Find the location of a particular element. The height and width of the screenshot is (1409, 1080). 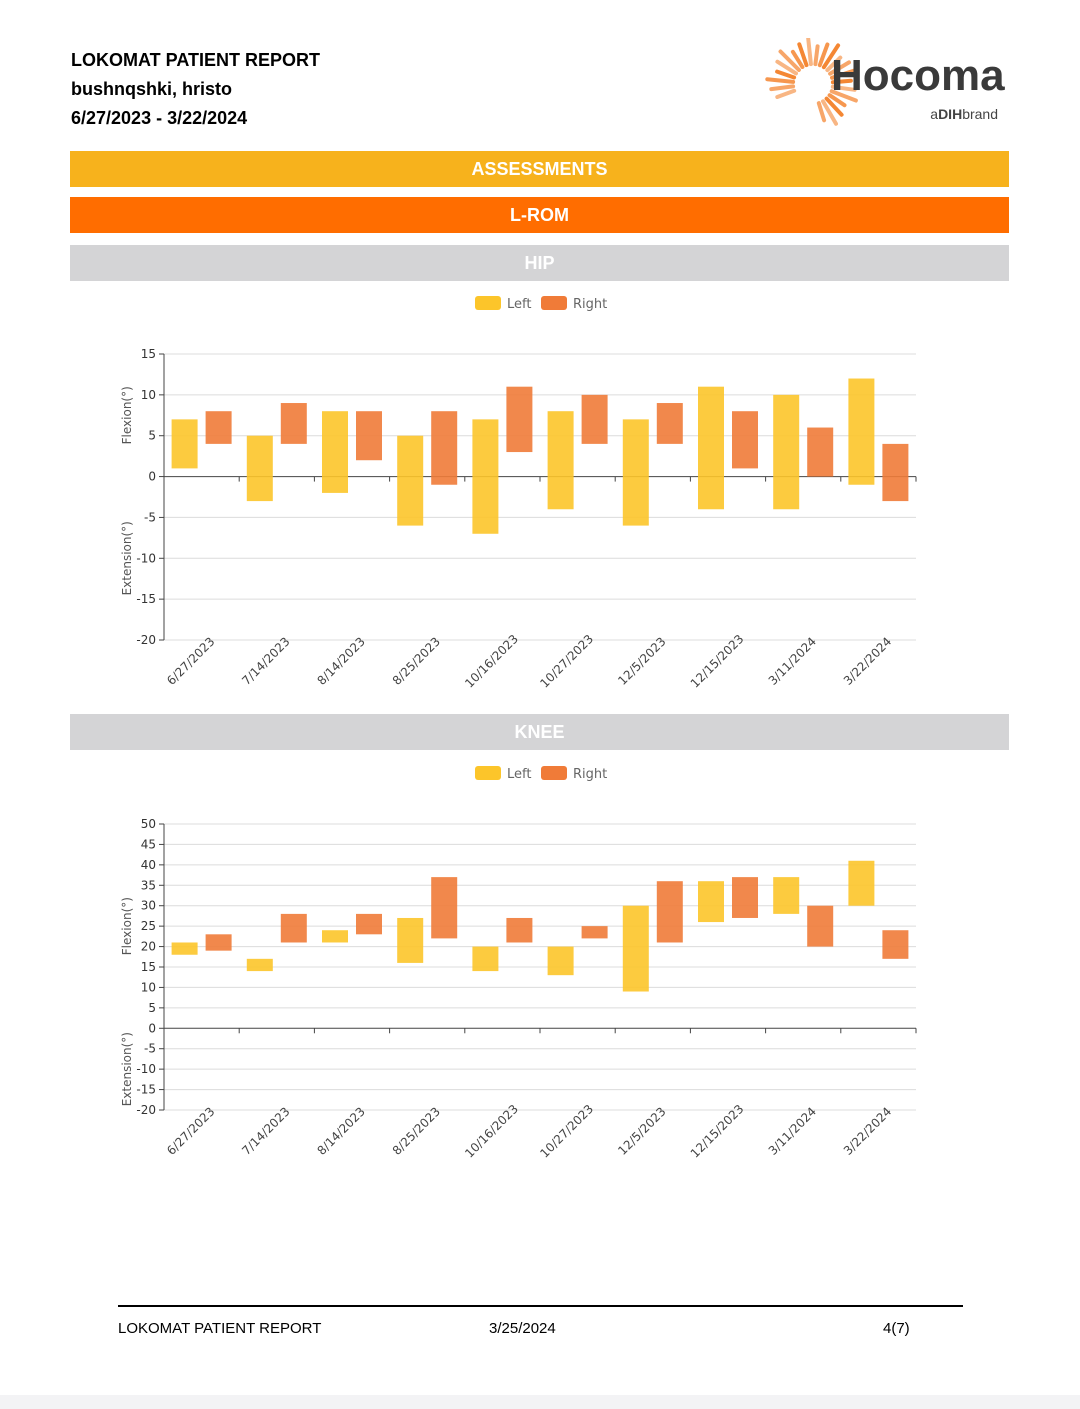

hocoma-logo: Hocoma aDIHbrand is located at coordinates (885, 82).